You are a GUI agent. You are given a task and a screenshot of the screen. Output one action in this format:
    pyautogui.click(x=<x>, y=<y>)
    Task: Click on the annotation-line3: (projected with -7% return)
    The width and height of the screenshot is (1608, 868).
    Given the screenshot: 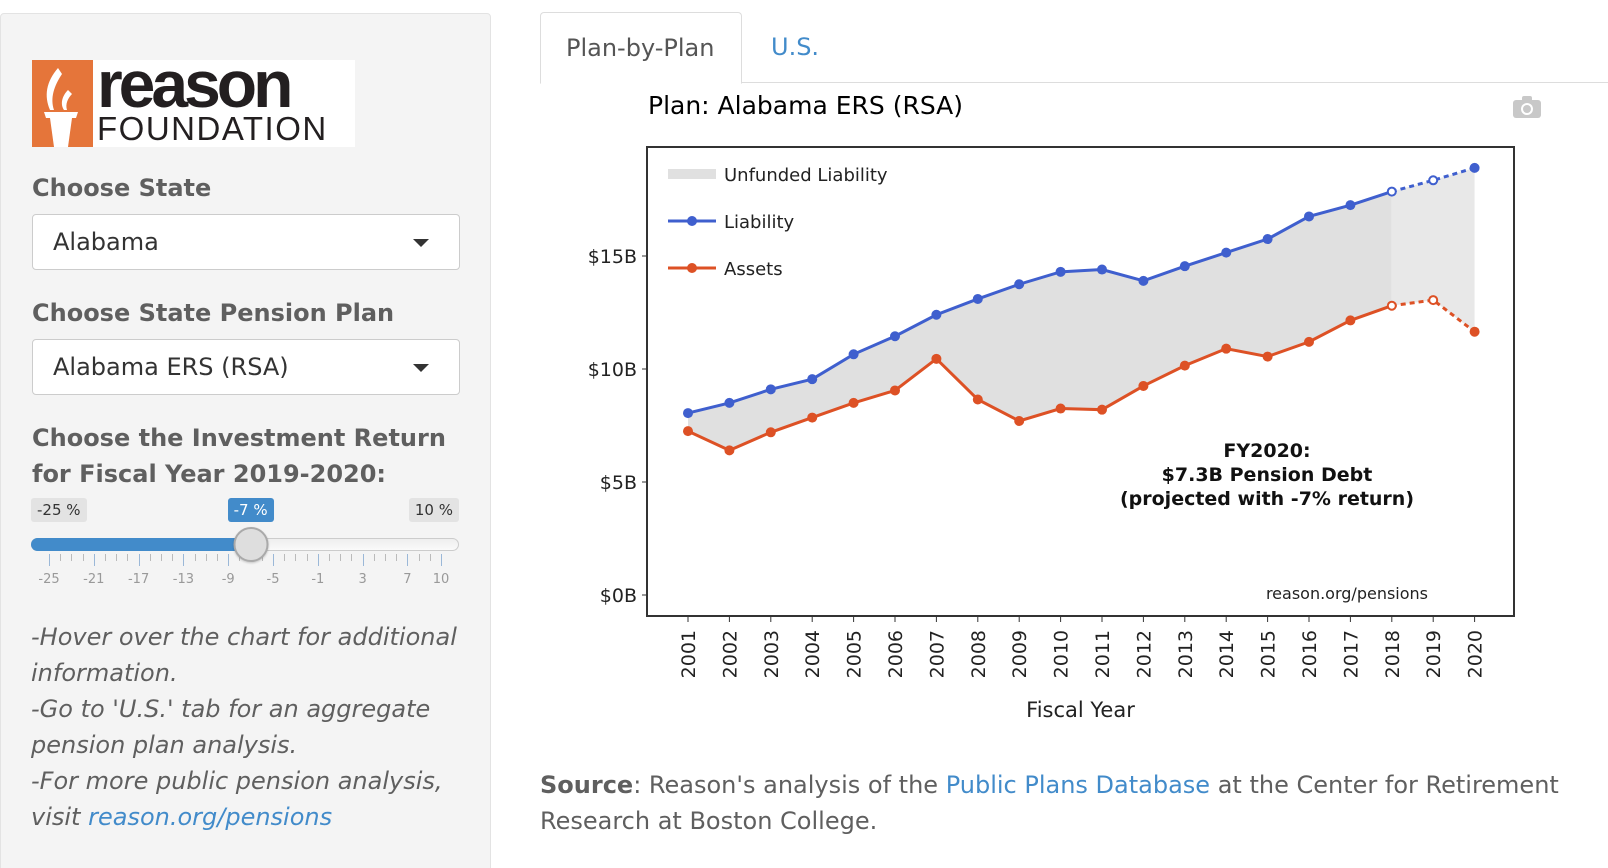 What is the action you would take?
    pyautogui.click(x=1267, y=499)
    